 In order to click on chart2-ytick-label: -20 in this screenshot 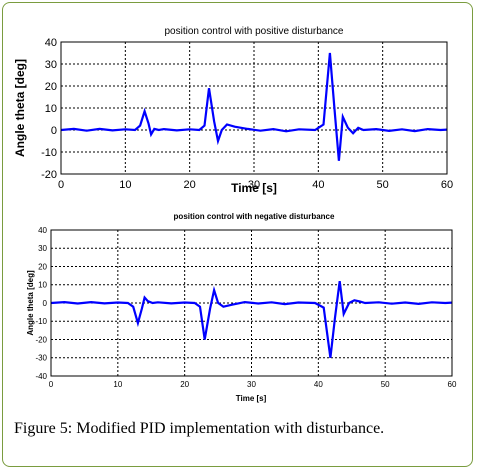, I will do `click(41, 339)`.